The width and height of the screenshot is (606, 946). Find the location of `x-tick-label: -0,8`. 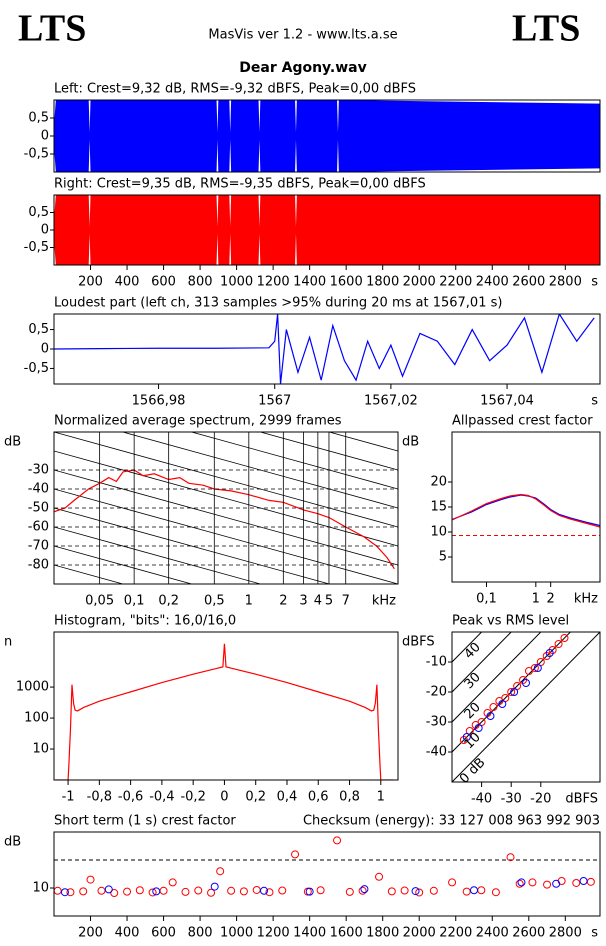

x-tick-label: -0,8 is located at coordinates (99, 797).